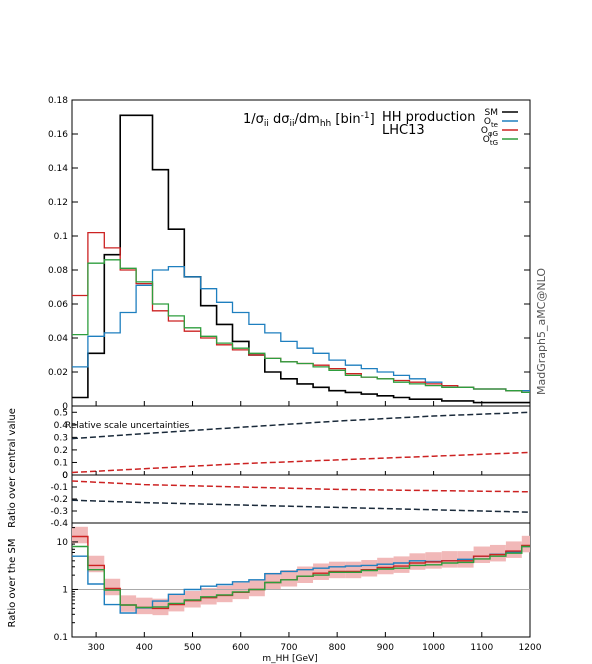  Describe the element at coordinates (59, 488) in the screenshot. I see `y-tick-label: -0.1` at that location.